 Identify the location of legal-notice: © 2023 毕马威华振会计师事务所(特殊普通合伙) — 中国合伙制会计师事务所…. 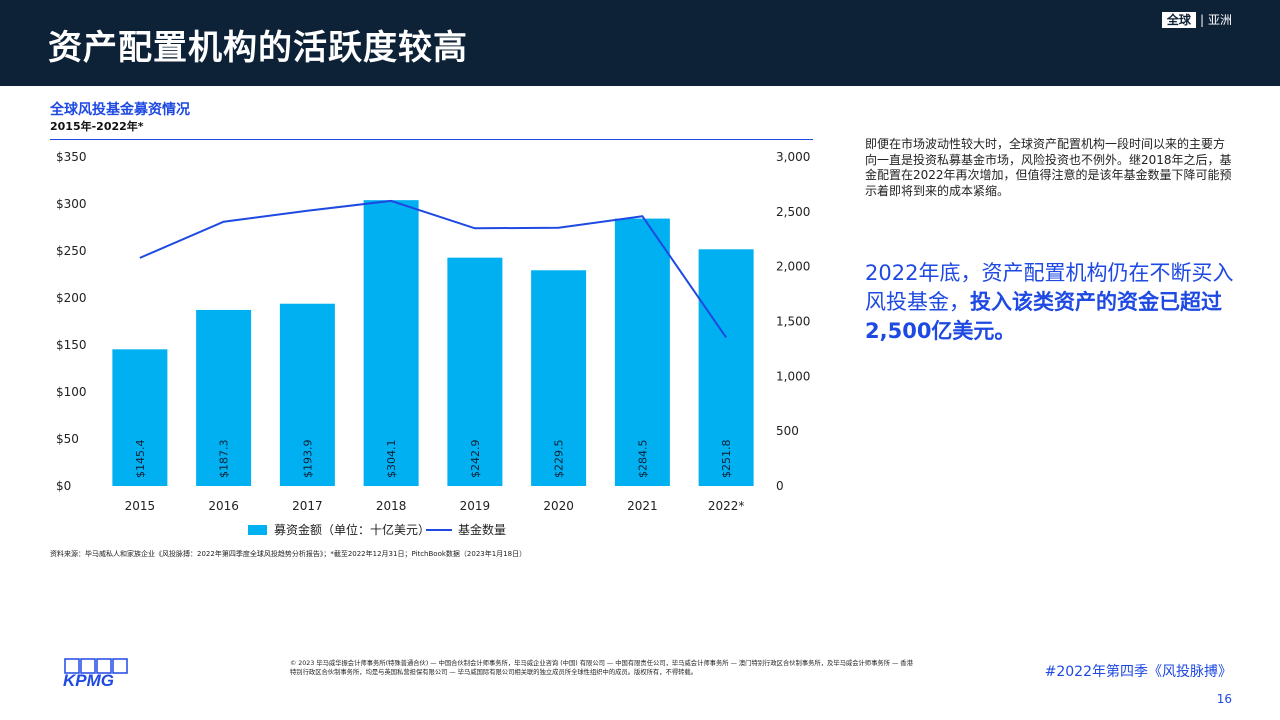
(601, 668).